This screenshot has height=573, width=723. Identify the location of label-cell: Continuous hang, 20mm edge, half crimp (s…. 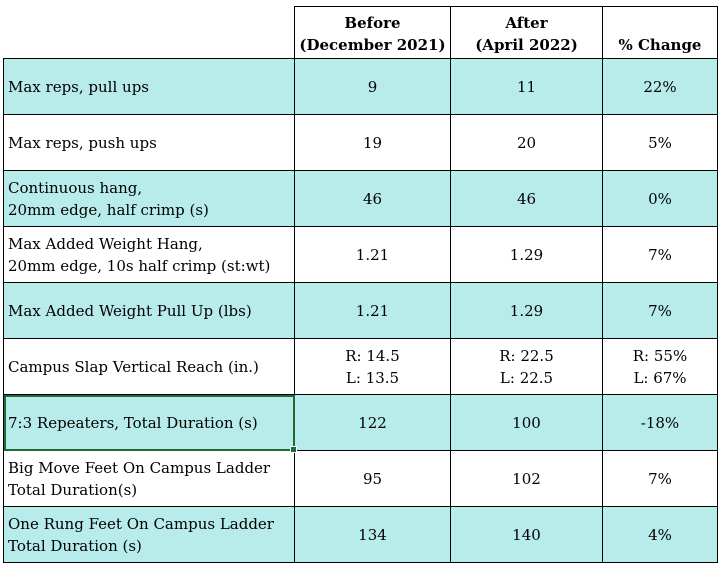
(149, 198).